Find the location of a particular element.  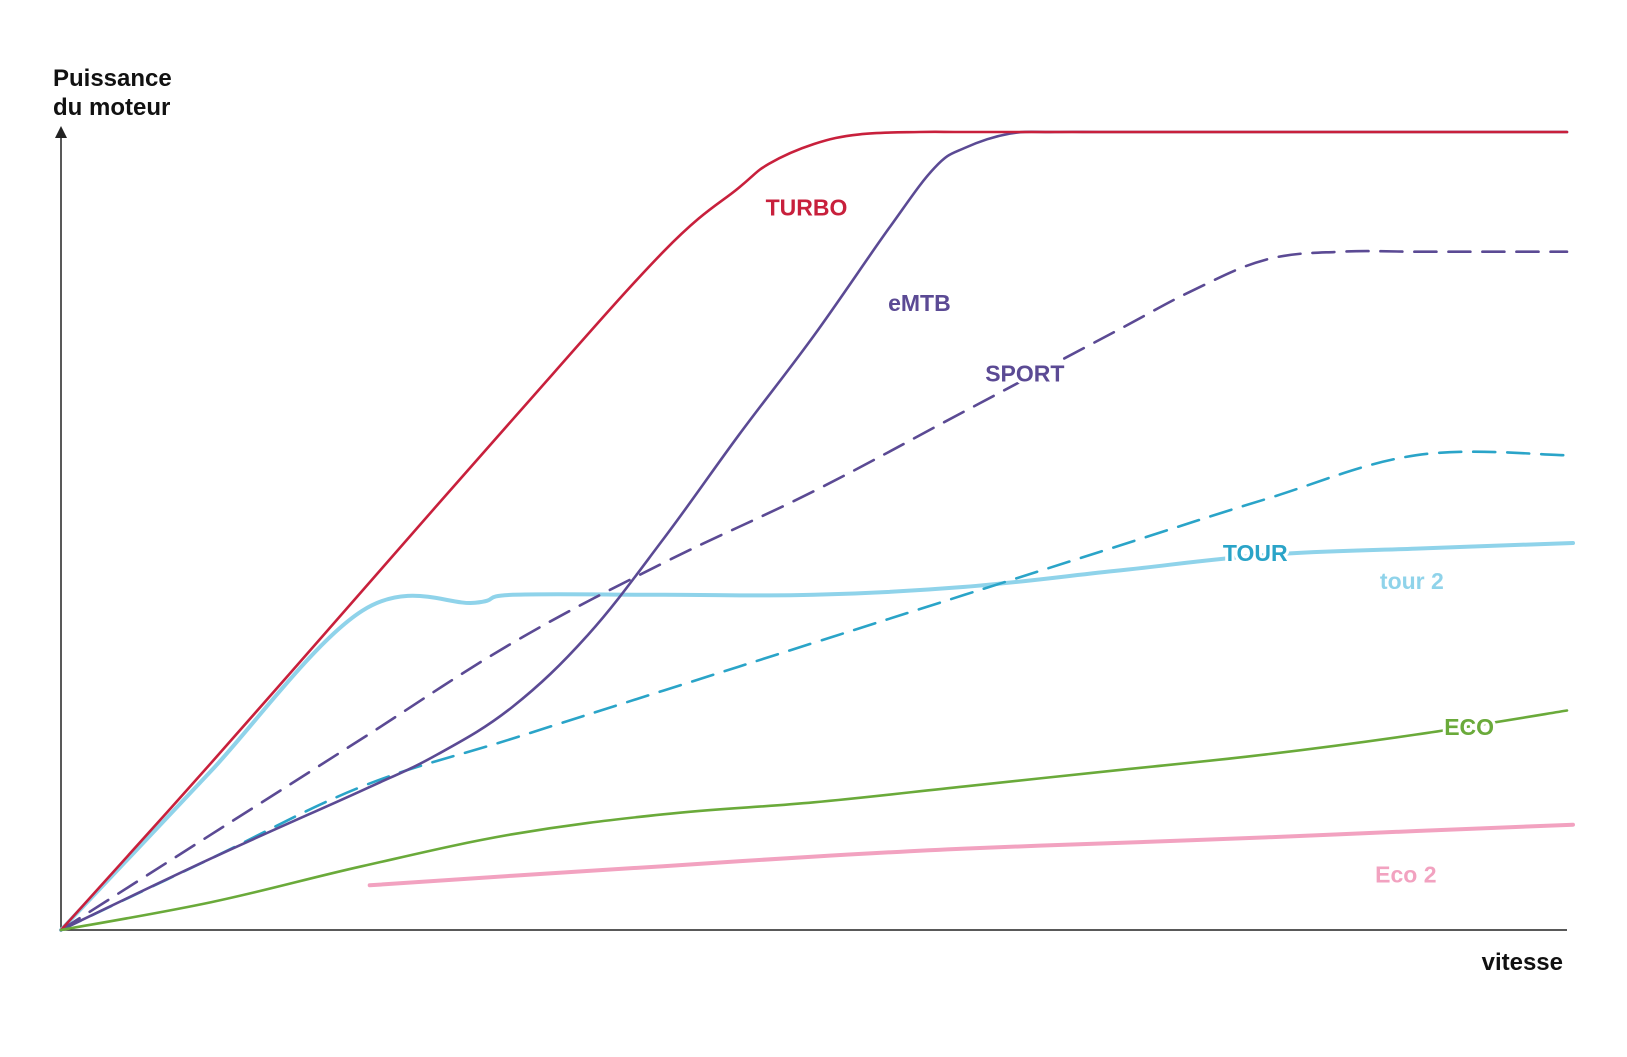

series-label-sport: SPORT is located at coordinates (1024, 373).